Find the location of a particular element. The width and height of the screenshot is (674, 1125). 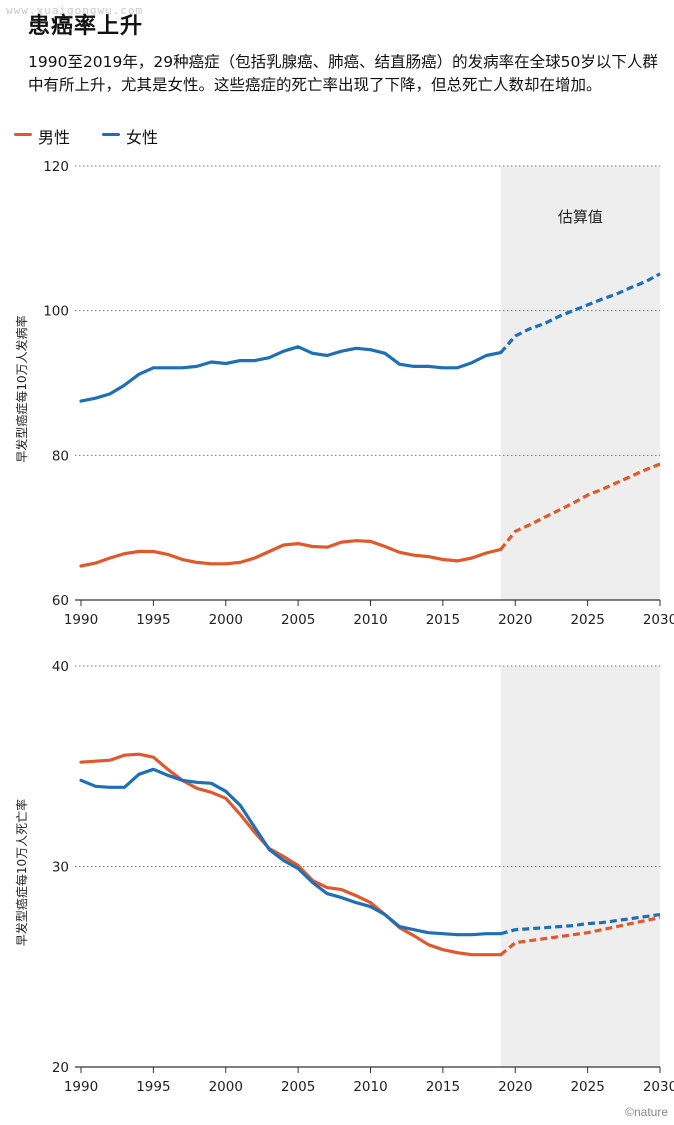

y-tick-label: 20 is located at coordinates (60, 1068).